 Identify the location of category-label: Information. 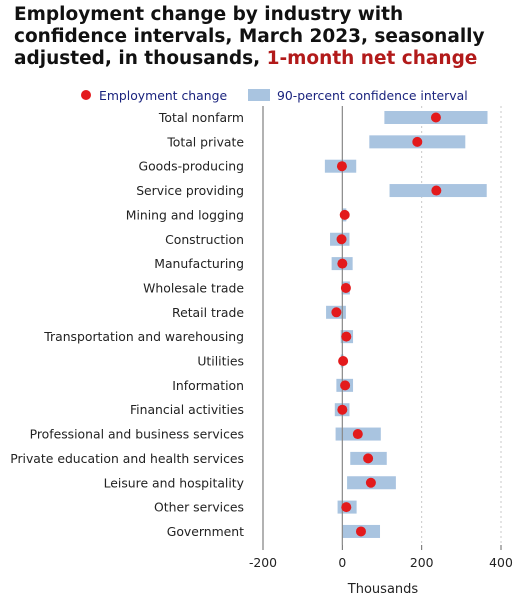
(208, 385).